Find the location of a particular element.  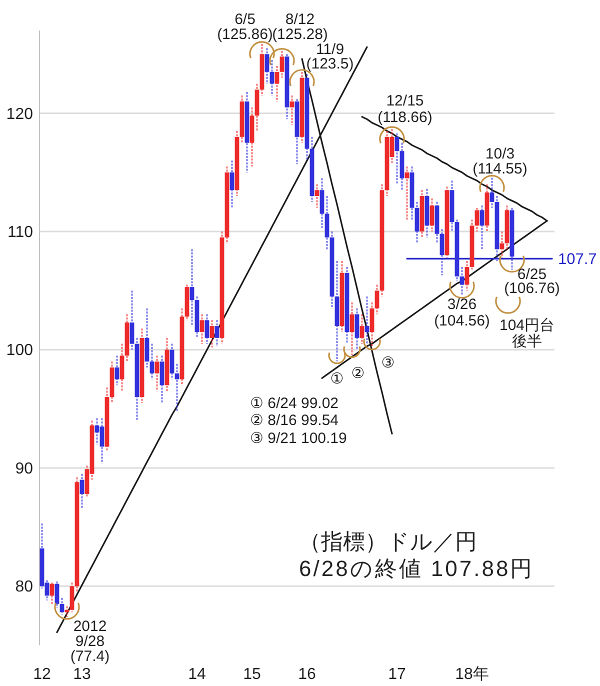

text: 3/26 (104.56) is located at coordinates (462, 313).